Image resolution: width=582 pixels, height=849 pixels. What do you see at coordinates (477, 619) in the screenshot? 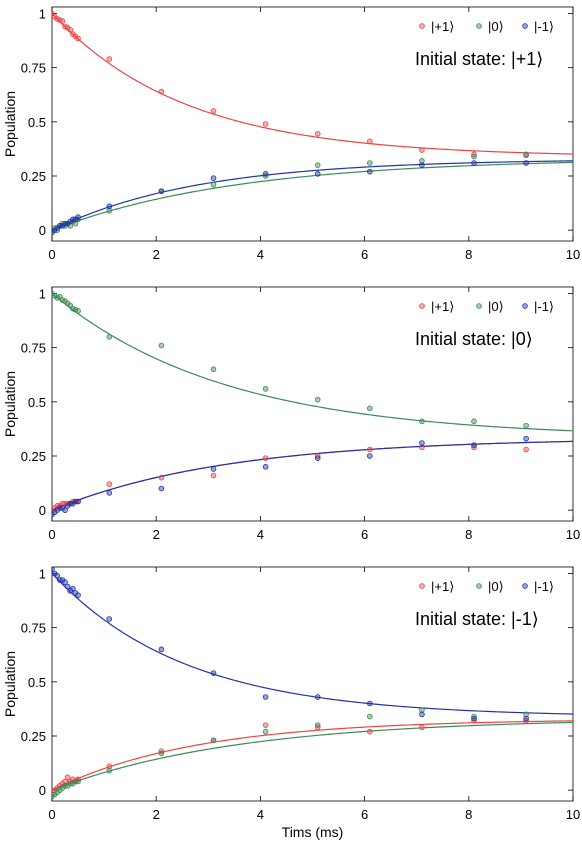
I see `initial-state-annotation: Initial state: |-1⟩` at bounding box center [477, 619].